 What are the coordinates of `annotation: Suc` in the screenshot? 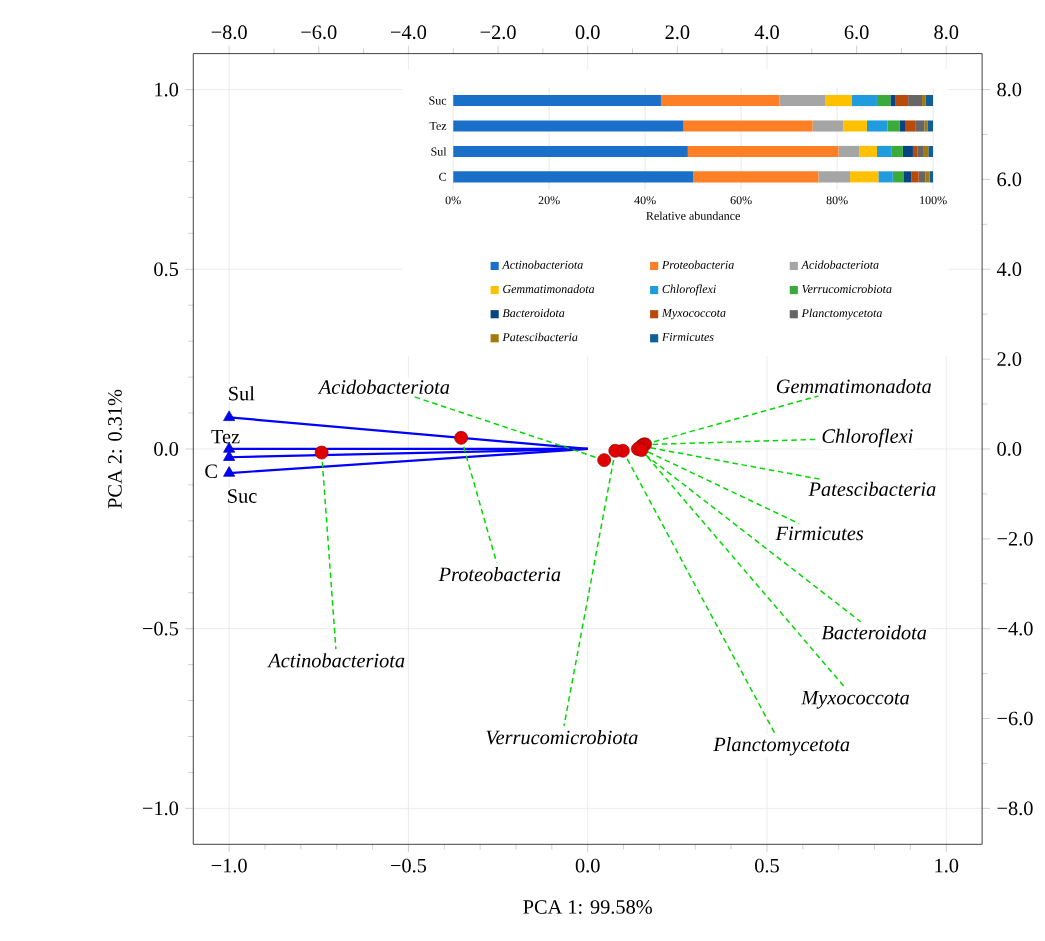 It's located at (242, 496).